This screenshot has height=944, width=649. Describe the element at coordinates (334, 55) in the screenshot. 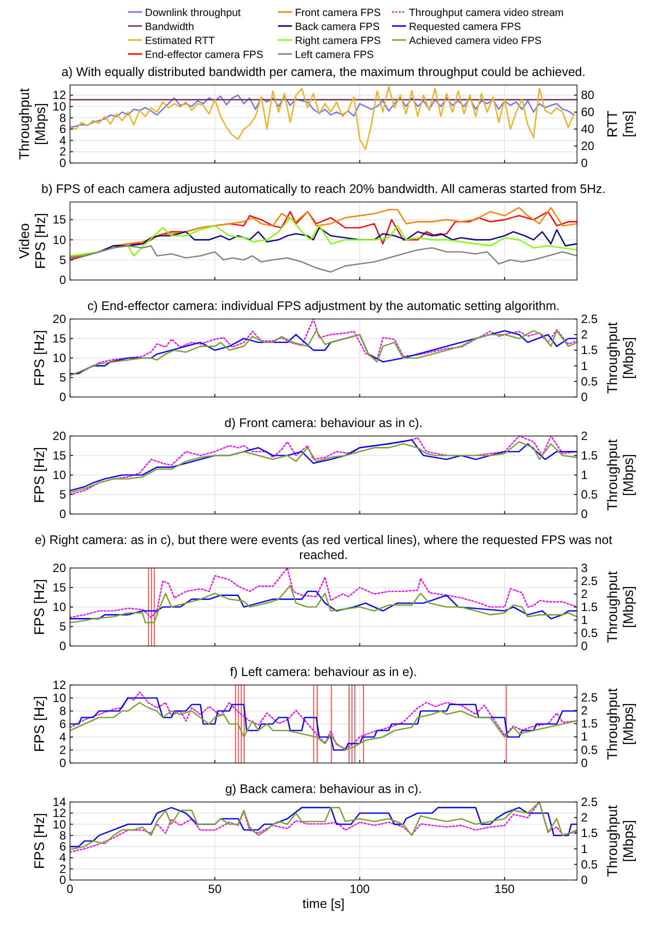

I see `legend-label: Left camera FPS` at that location.